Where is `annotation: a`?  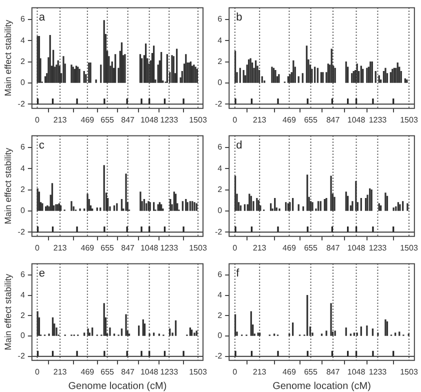
annotation: a is located at coordinates (42, 17).